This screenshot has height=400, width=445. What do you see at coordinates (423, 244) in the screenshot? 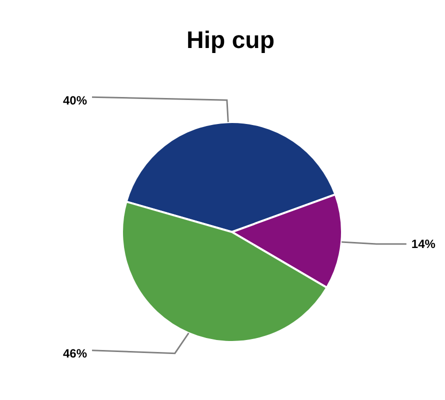
I see `data-label: 14%` at bounding box center [423, 244].